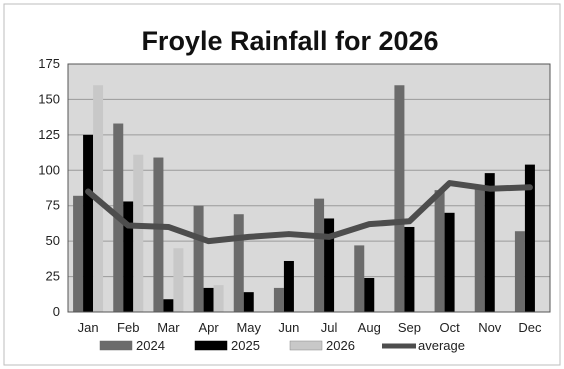  I want to click on bar-2024-aug, so click(359, 278).